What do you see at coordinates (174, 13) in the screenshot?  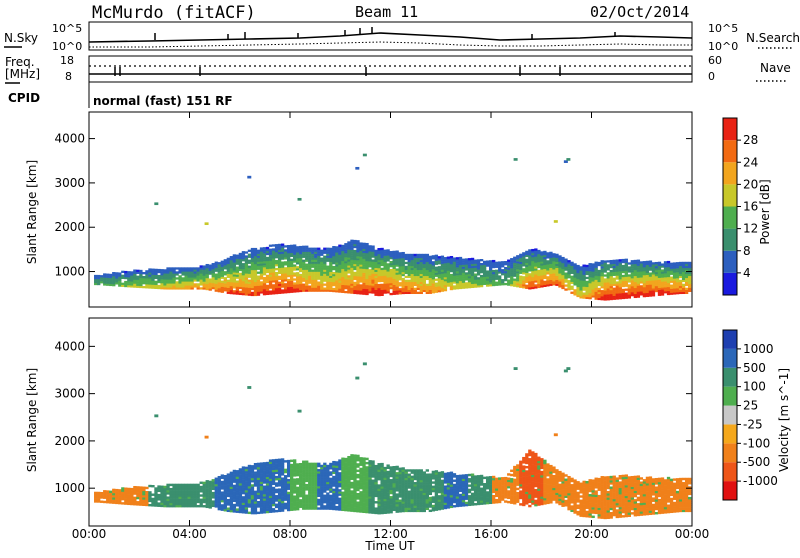 I see `station-title: McMurdo (fitACF)` at bounding box center [174, 13].